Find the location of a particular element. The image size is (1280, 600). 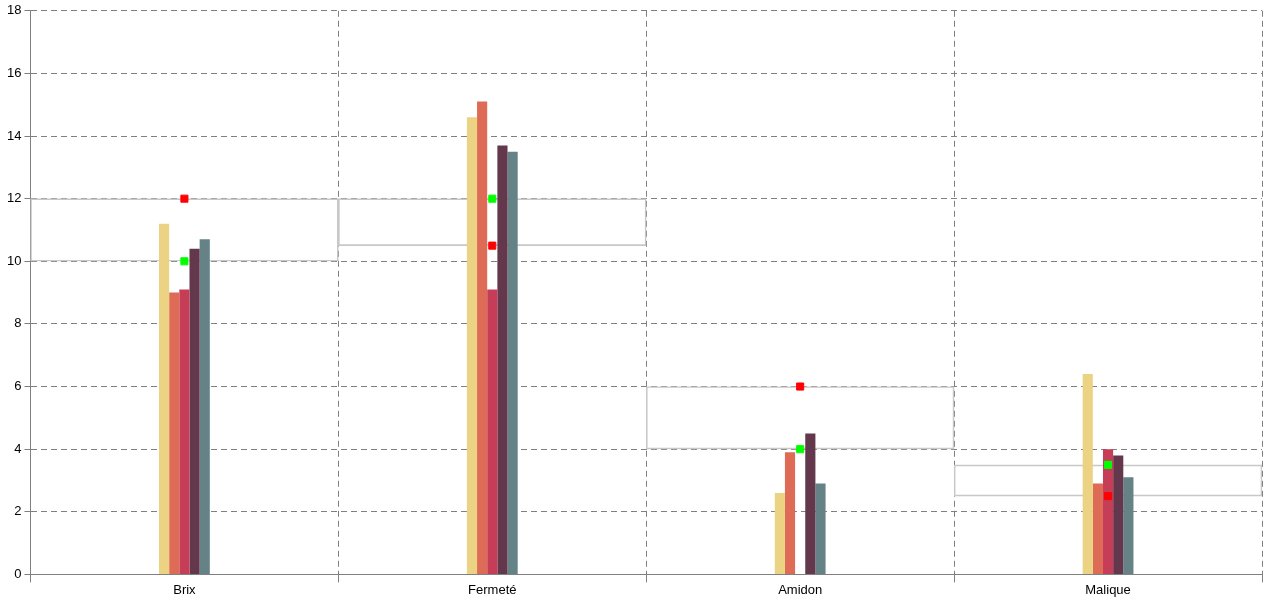

y-tick-label: 0 is located at coordinates (18, 573).